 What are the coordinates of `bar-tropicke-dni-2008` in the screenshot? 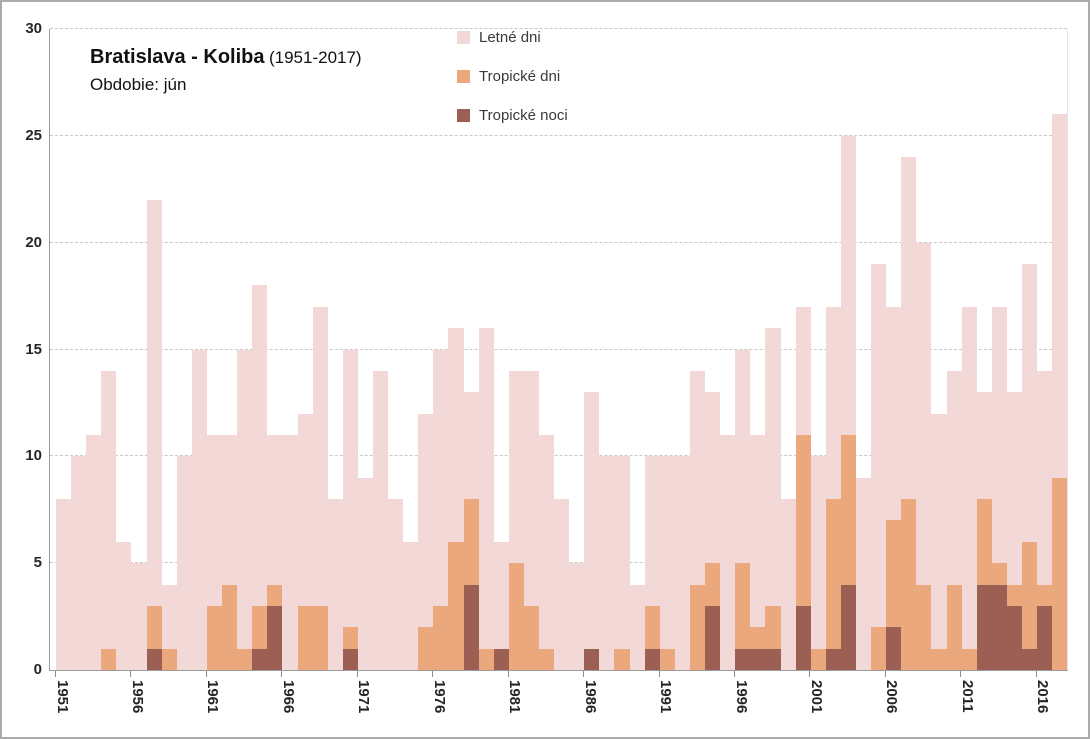 It's located at (924, 627).